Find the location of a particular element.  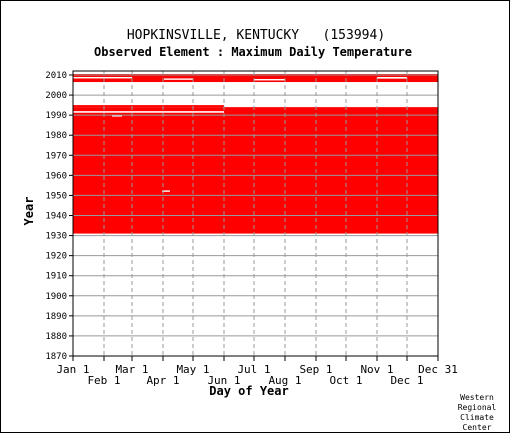

y-tick-label: 2010 is located at coordinates (56, 76).